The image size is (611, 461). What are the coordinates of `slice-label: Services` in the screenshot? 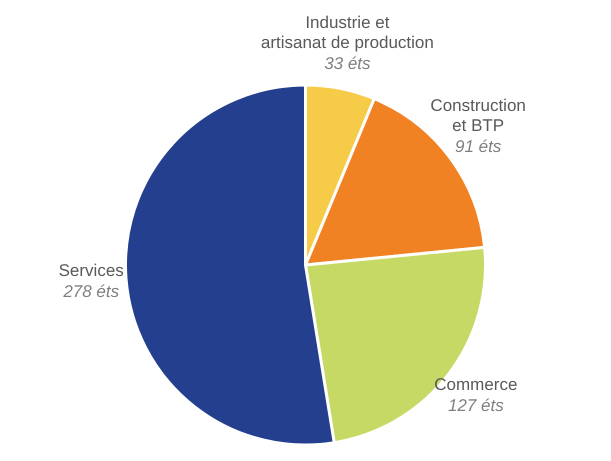 It's located at (91, 270).